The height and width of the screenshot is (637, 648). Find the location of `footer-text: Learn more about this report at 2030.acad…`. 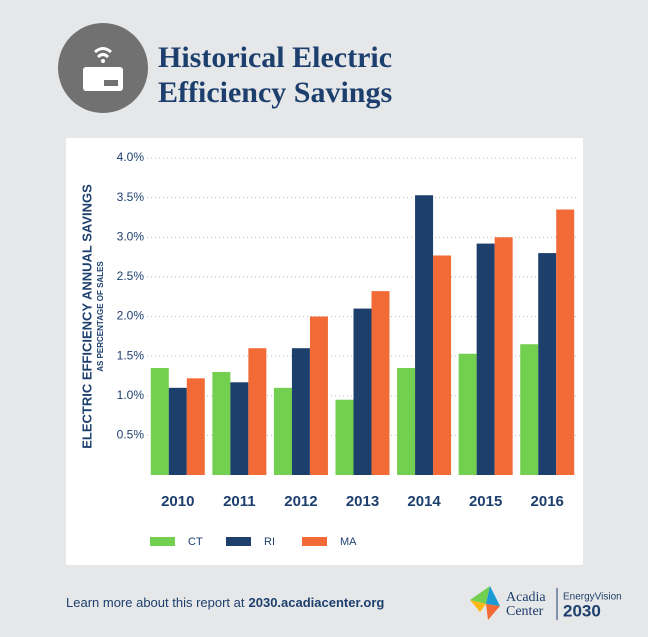

footer-text: Learn more about this report at 2030.acad… is located at coordinates (225, 602).